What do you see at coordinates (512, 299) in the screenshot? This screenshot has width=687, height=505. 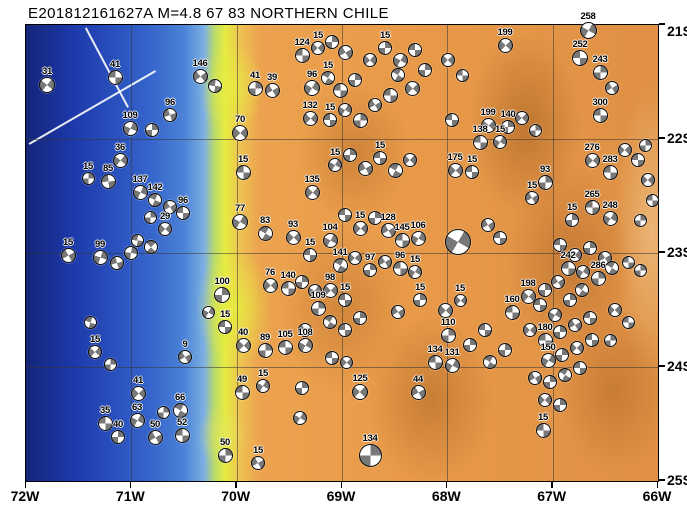 I see `depth-label: 160` at bounding box center [512, 299].